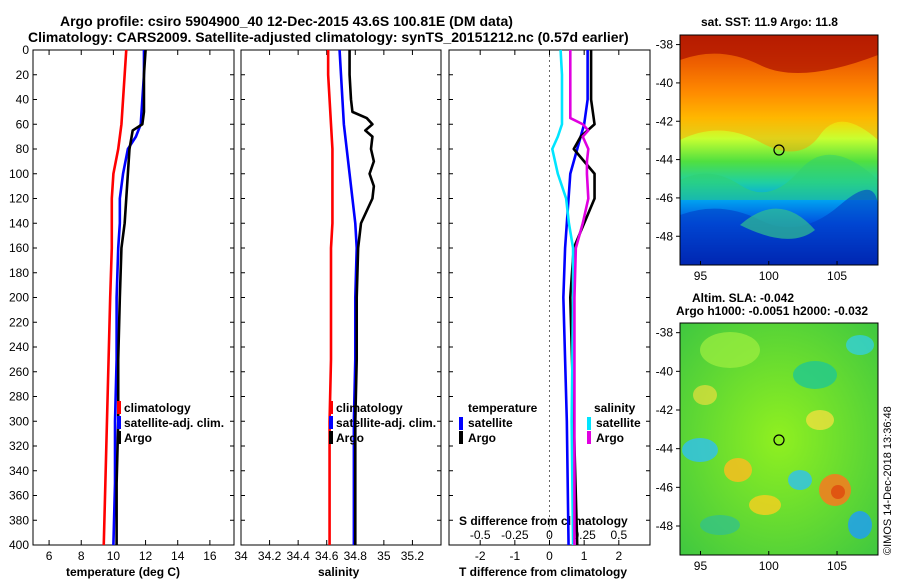  What do you see at coordinates (23, 100) in the screenshot?
I see `depth-tick-label: 40` at bounding box center [23, 100].